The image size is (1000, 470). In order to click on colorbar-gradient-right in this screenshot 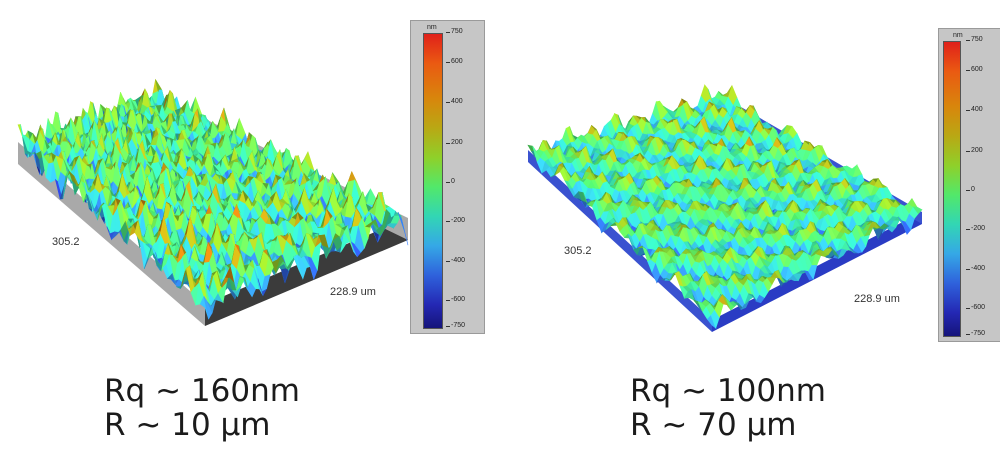, I will do `click(952, 189)`.